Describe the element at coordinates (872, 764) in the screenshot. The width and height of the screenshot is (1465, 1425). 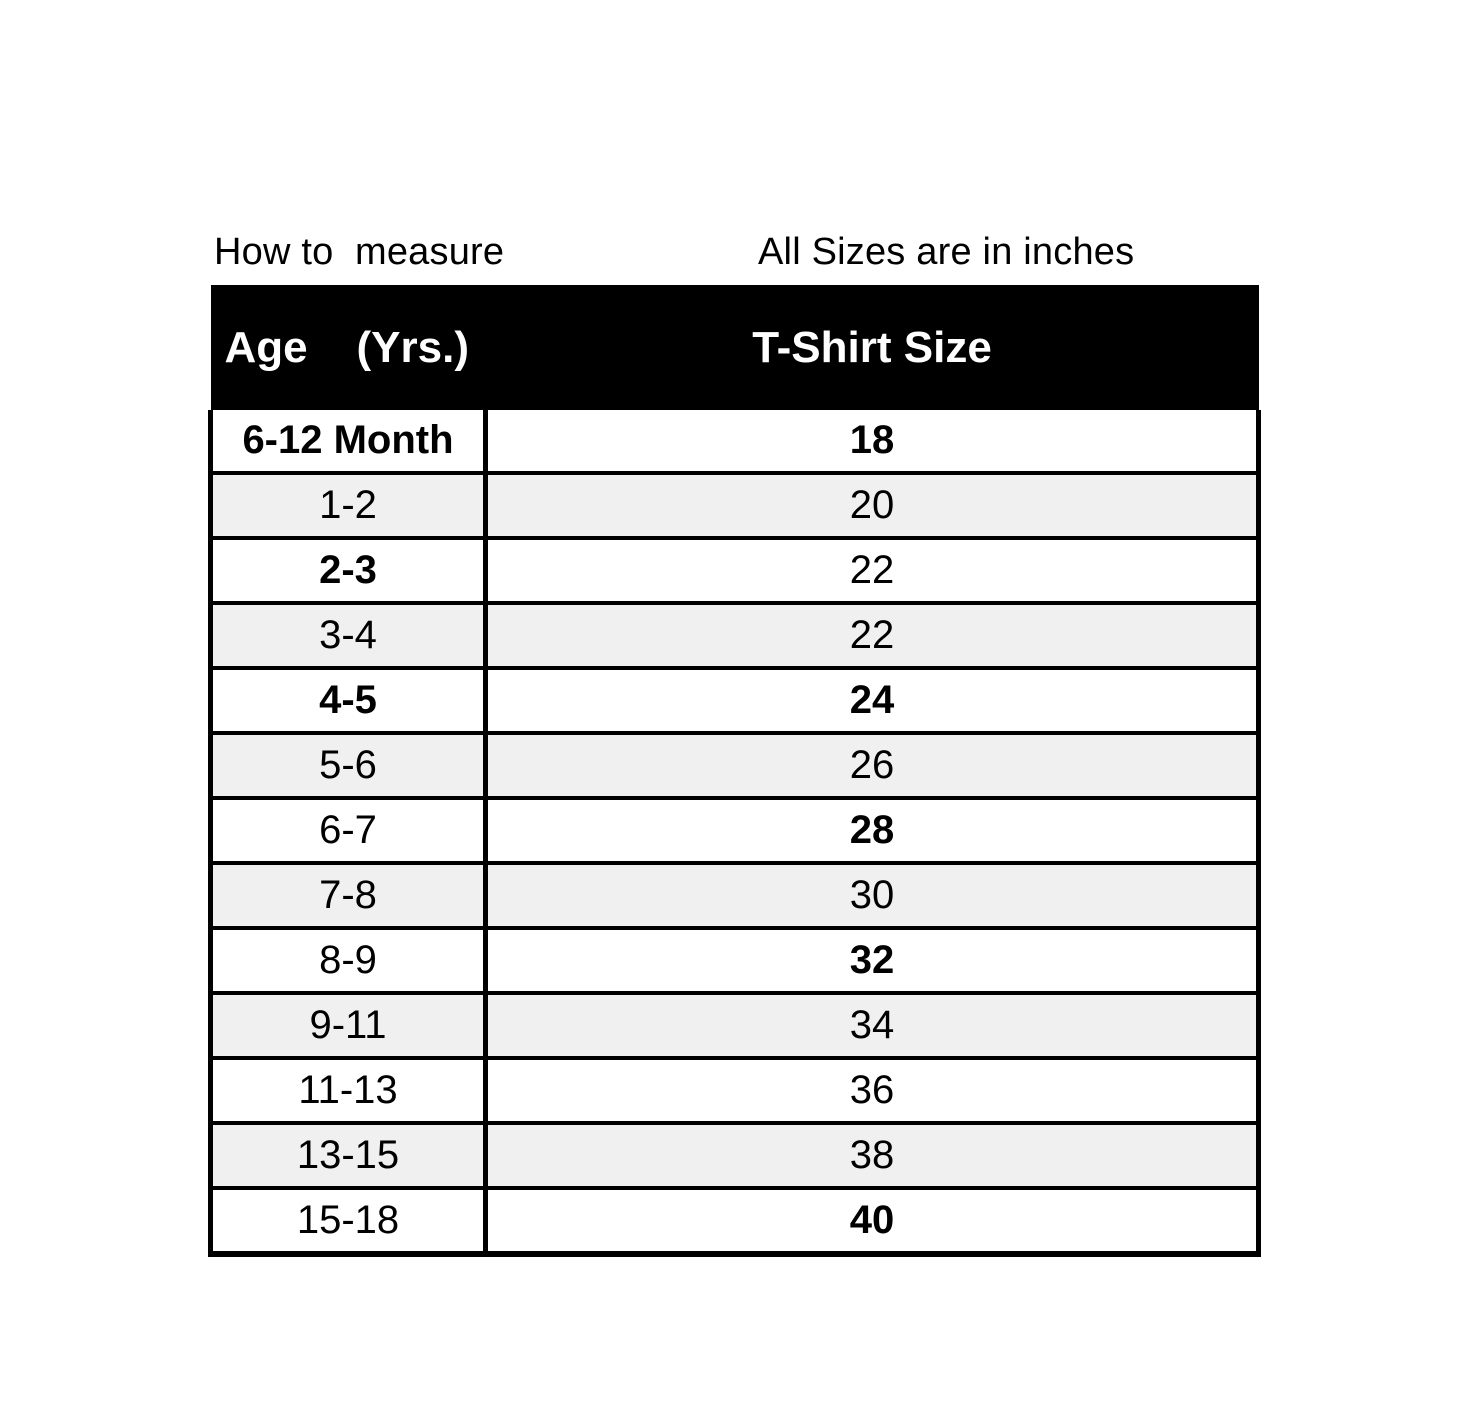
I see `cell-tshirt-size: 26` at that location.